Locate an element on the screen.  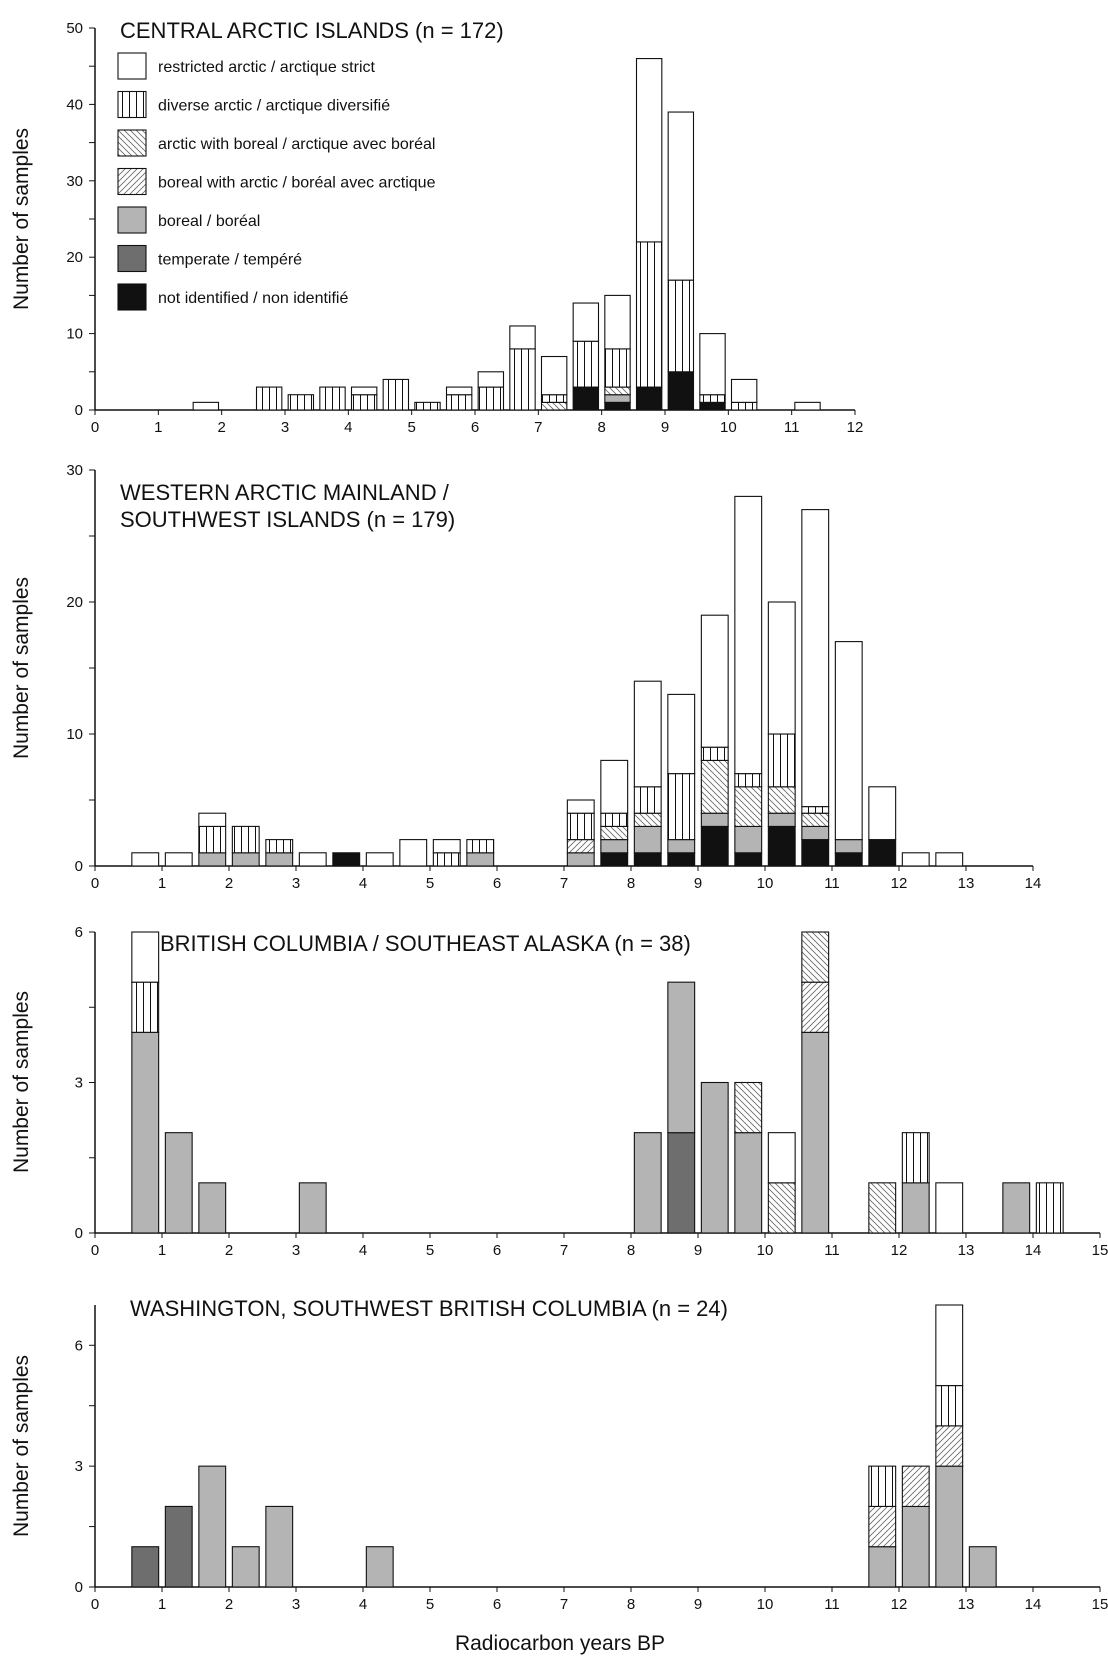
x-tick-label: 0 is located at coordinates (95, 883).